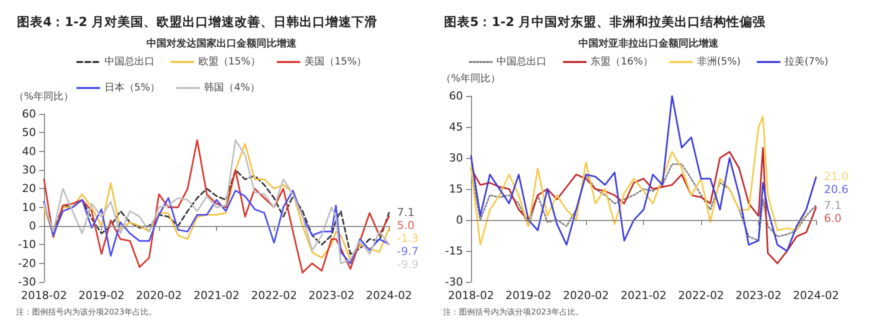 This screenshot has width=870, height=330. Describe the element at coordinates (836, 177) in the screenshot. I see `annotation: 21.0` at that location.